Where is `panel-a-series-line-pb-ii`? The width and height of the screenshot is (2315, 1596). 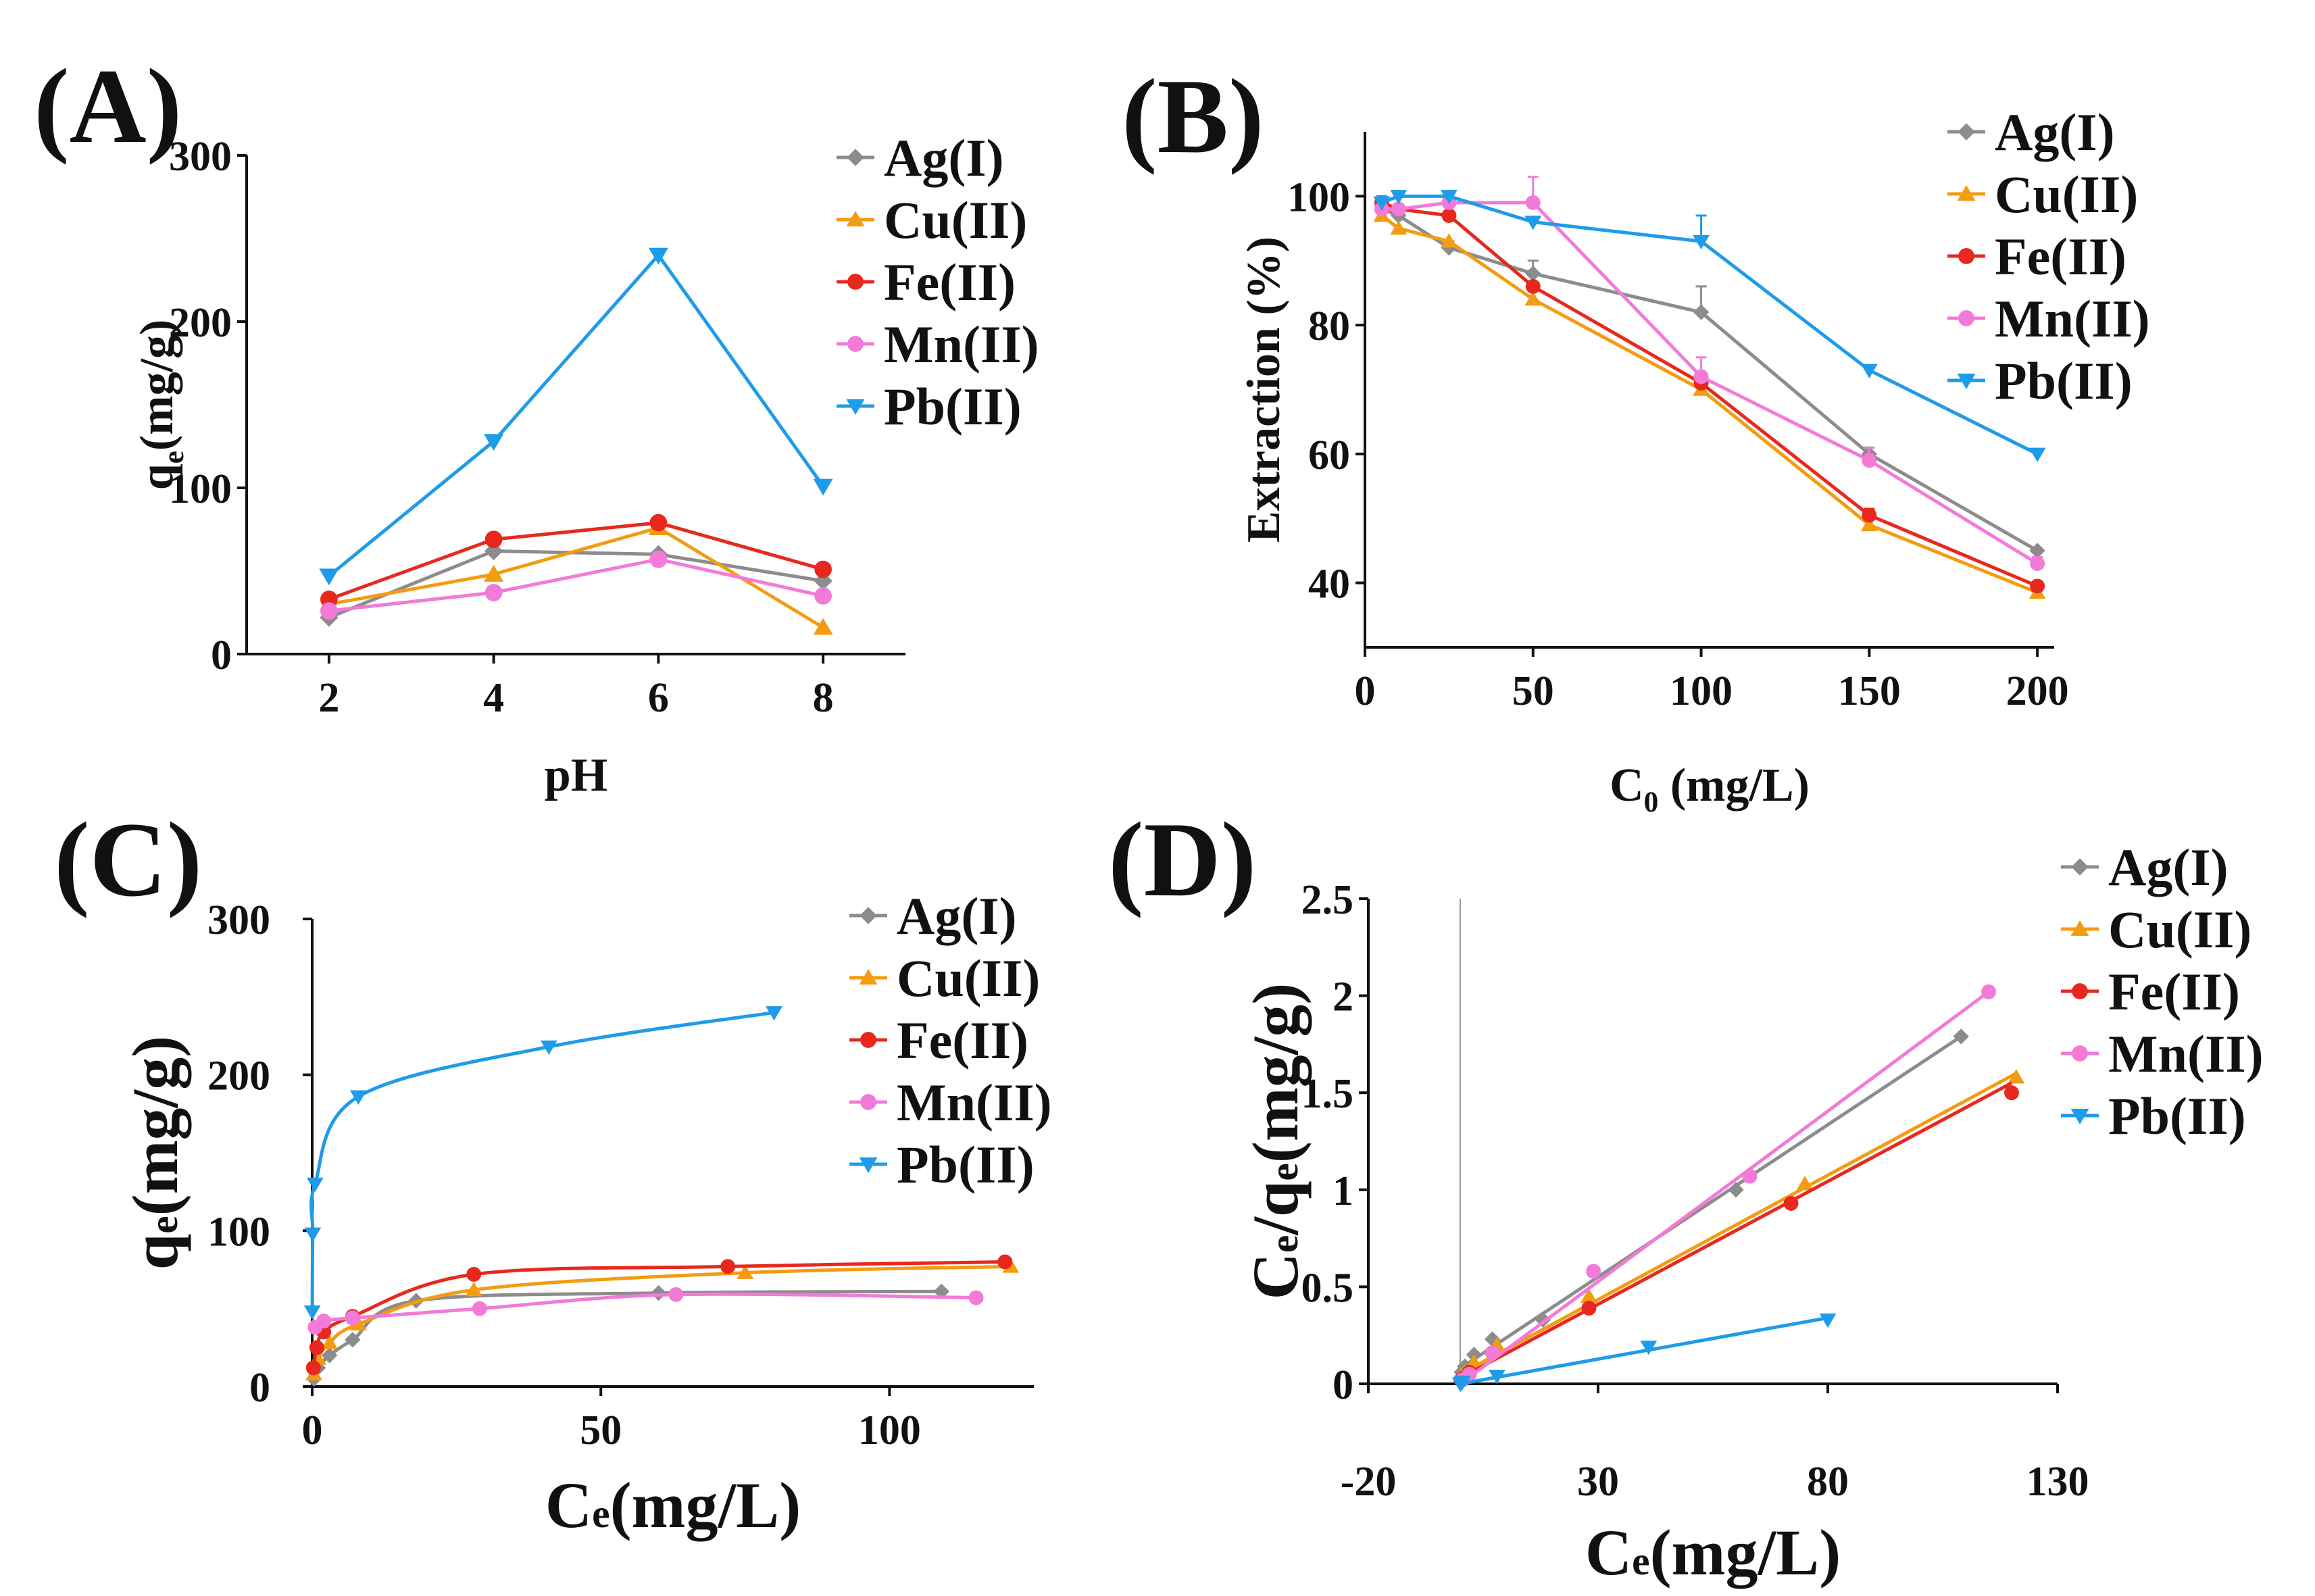 panel-a-series-line-pb-ii is located at coordinates (576, 415).